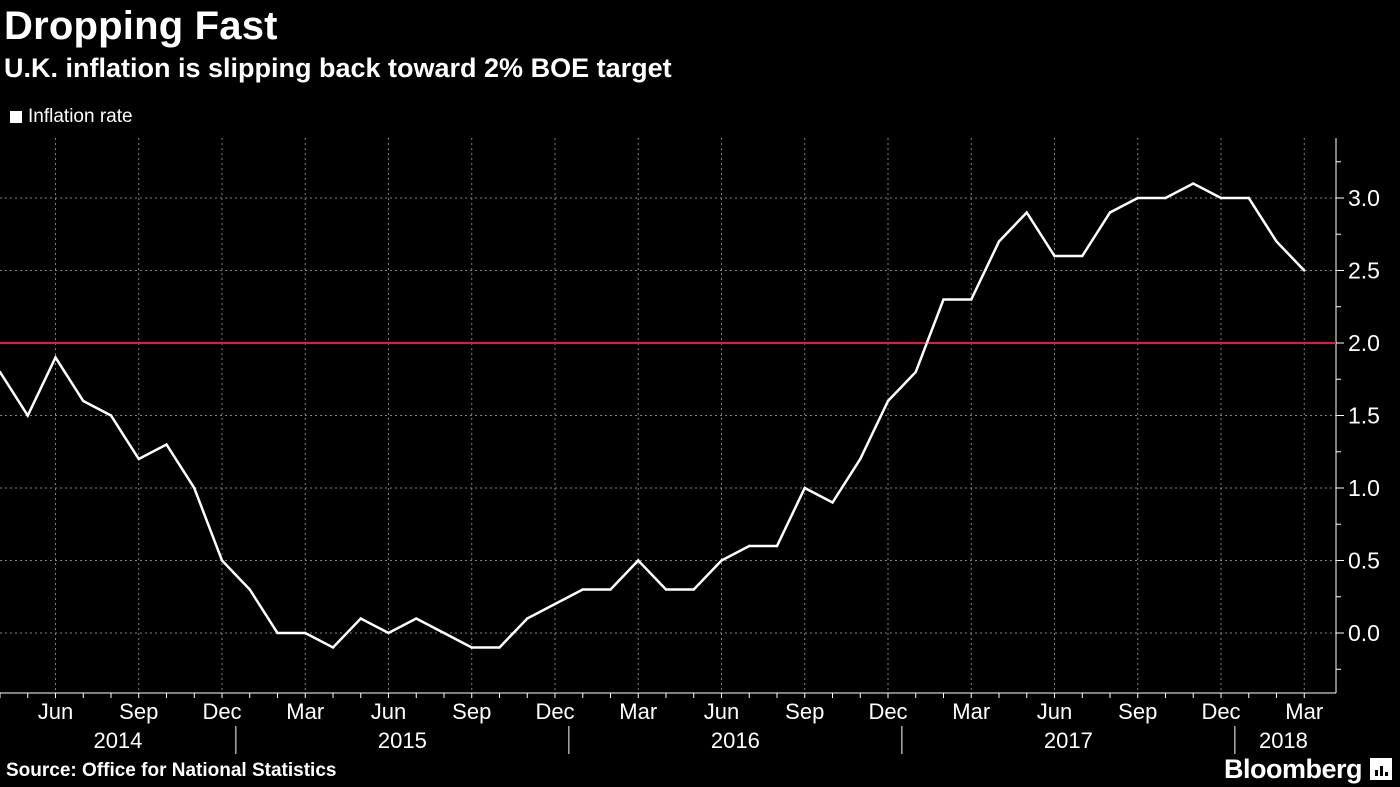 This screenshot has height=787, width=1400. What do you see at coordinates (141, 26) in the screenshot?
I see `chart-title: Dropping Fast` at bounding box center [141, 26].